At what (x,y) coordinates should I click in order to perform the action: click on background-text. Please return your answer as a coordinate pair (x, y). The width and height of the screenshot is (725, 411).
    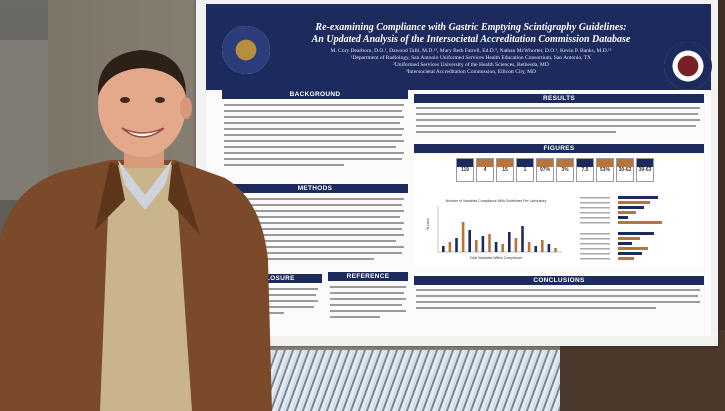
    Looking at the image, I should click on (315, 138).